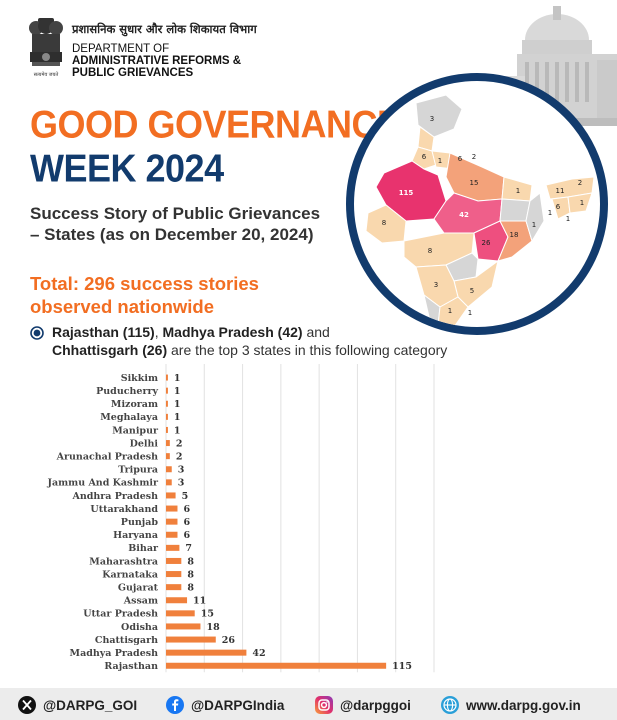  I want to click on chart-bars, so click(276, 521).